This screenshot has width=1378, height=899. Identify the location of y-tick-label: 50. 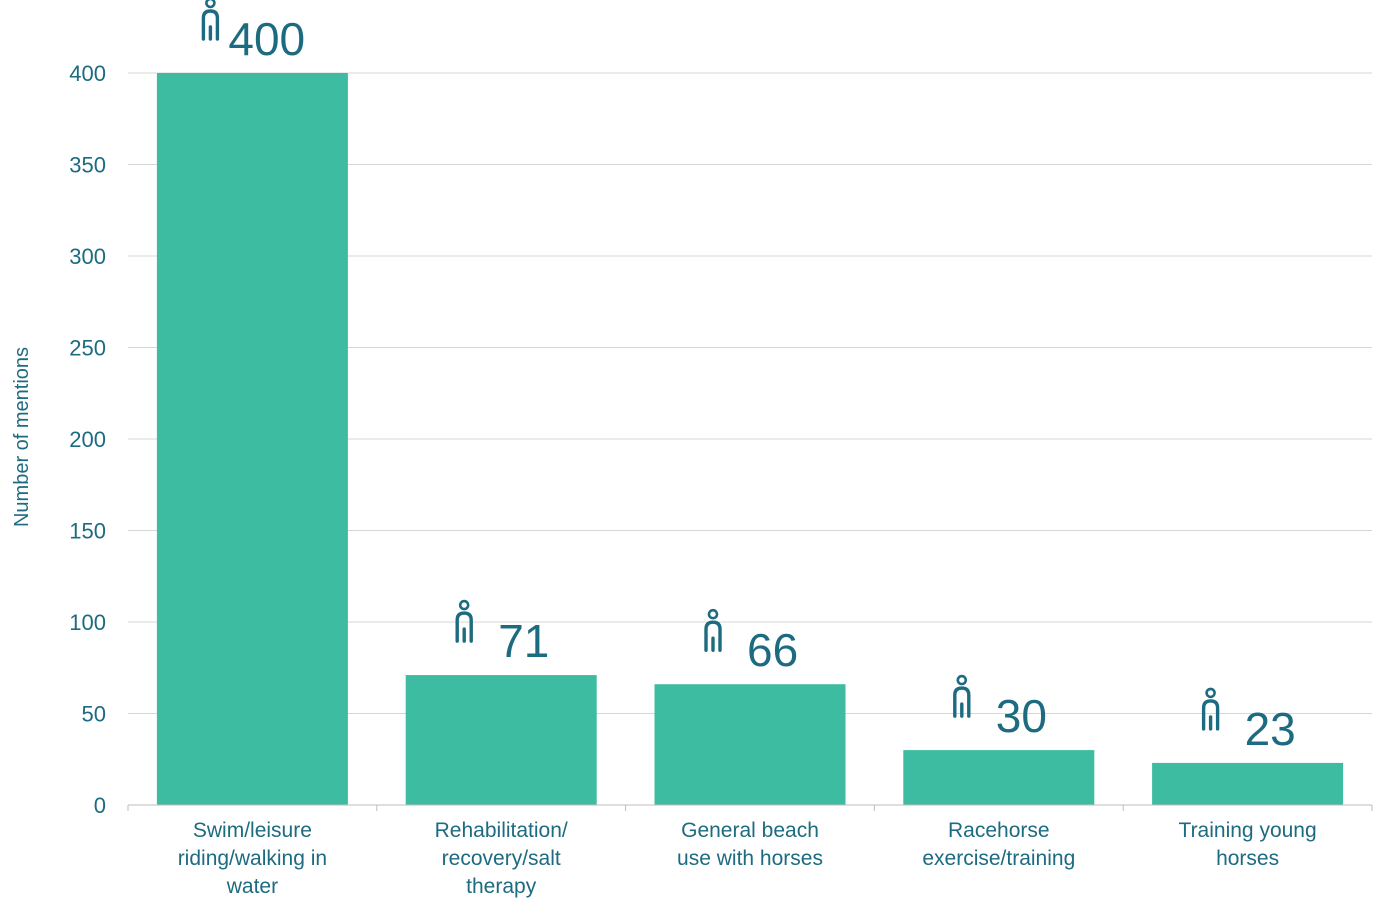
(94, 714).